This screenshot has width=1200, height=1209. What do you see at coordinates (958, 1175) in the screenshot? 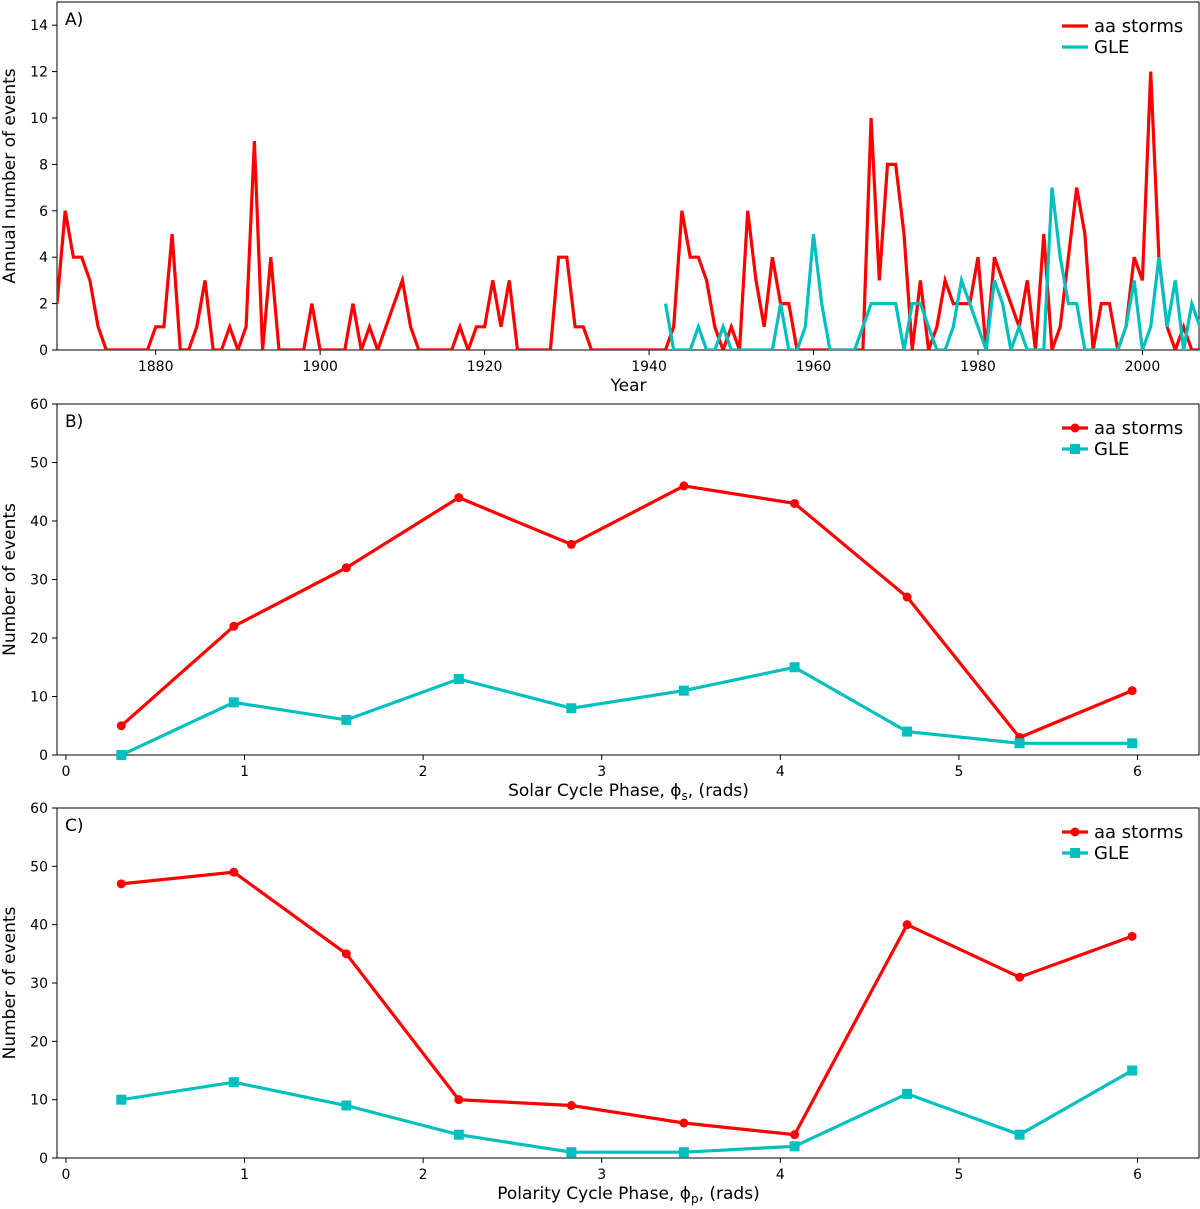
I see `x-tick-label: 5` at bounding box center [958, 1175].